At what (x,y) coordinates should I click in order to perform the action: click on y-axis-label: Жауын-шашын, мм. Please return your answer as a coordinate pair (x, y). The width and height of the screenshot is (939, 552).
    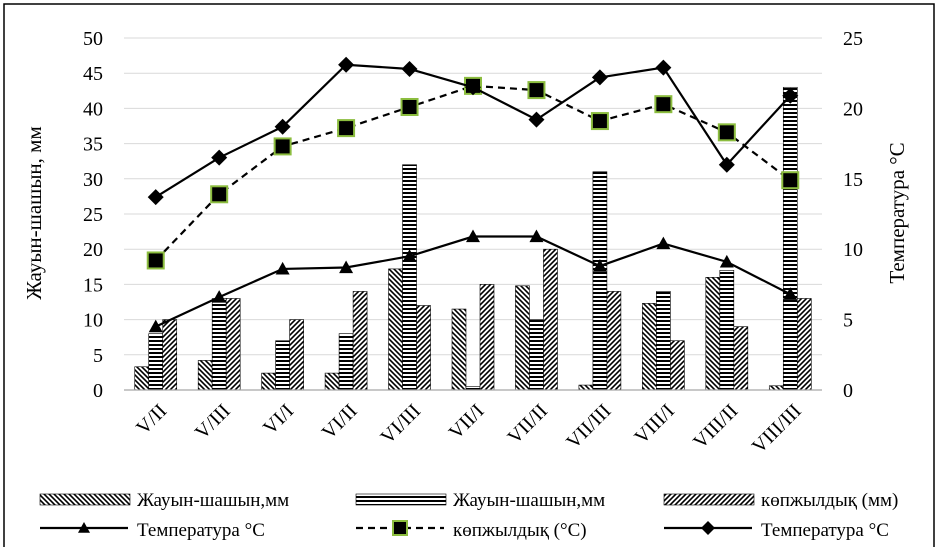
    Looking at the image, I should click on (34, 212).